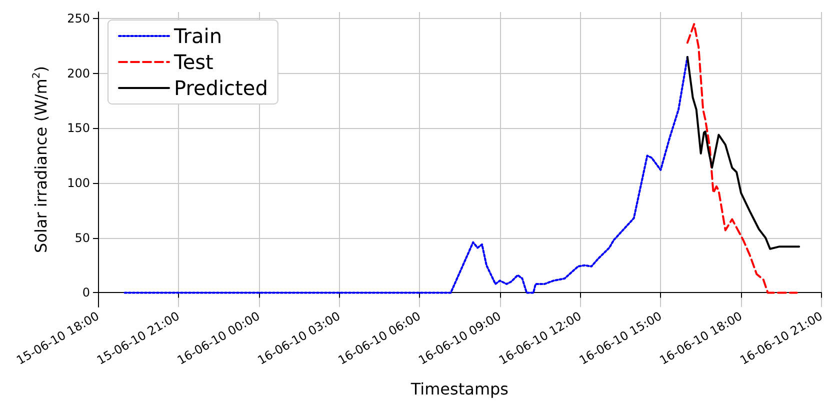 This screenshot has width=835, height=410. I want to click on legend-label: Test, so click(193, 62).